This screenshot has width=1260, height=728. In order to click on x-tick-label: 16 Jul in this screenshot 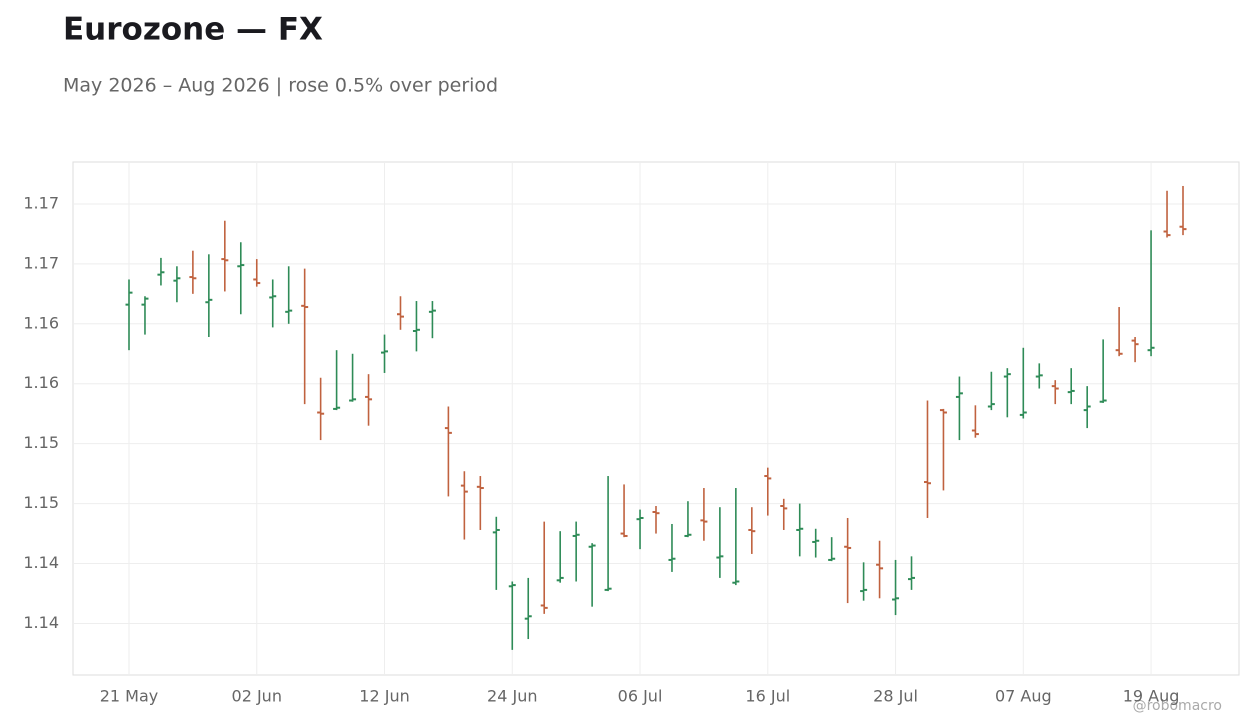, I will do `click(767, 696)`.